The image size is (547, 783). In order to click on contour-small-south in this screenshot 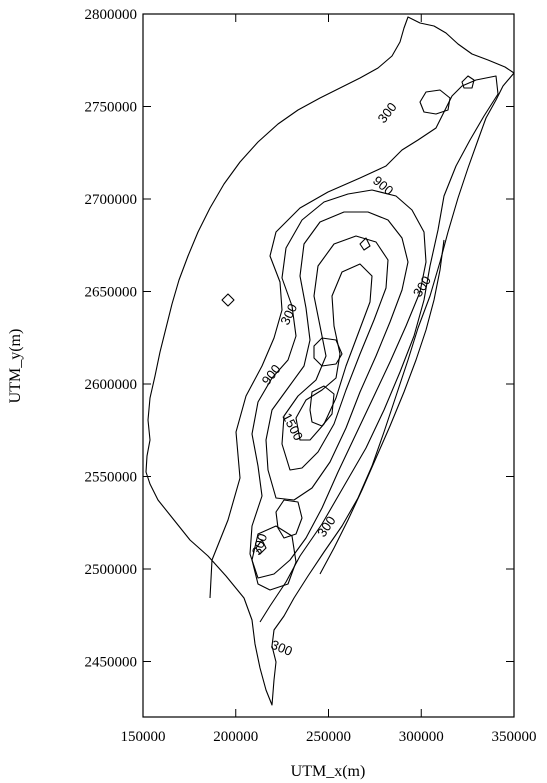, I will do `click(261, 547)`.